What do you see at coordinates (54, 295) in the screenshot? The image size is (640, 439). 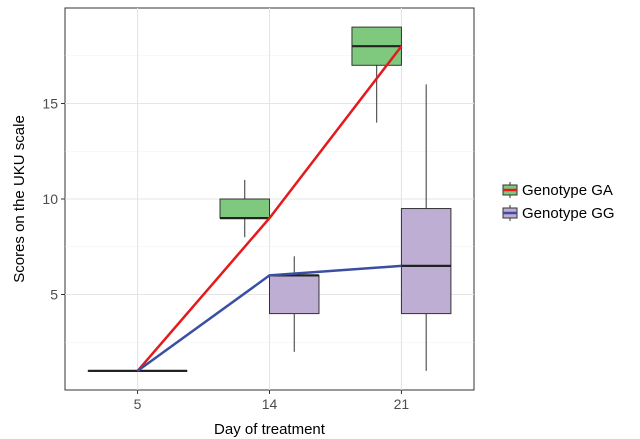 I see `y-tick-label: 5` at bounding box center [54, 295].